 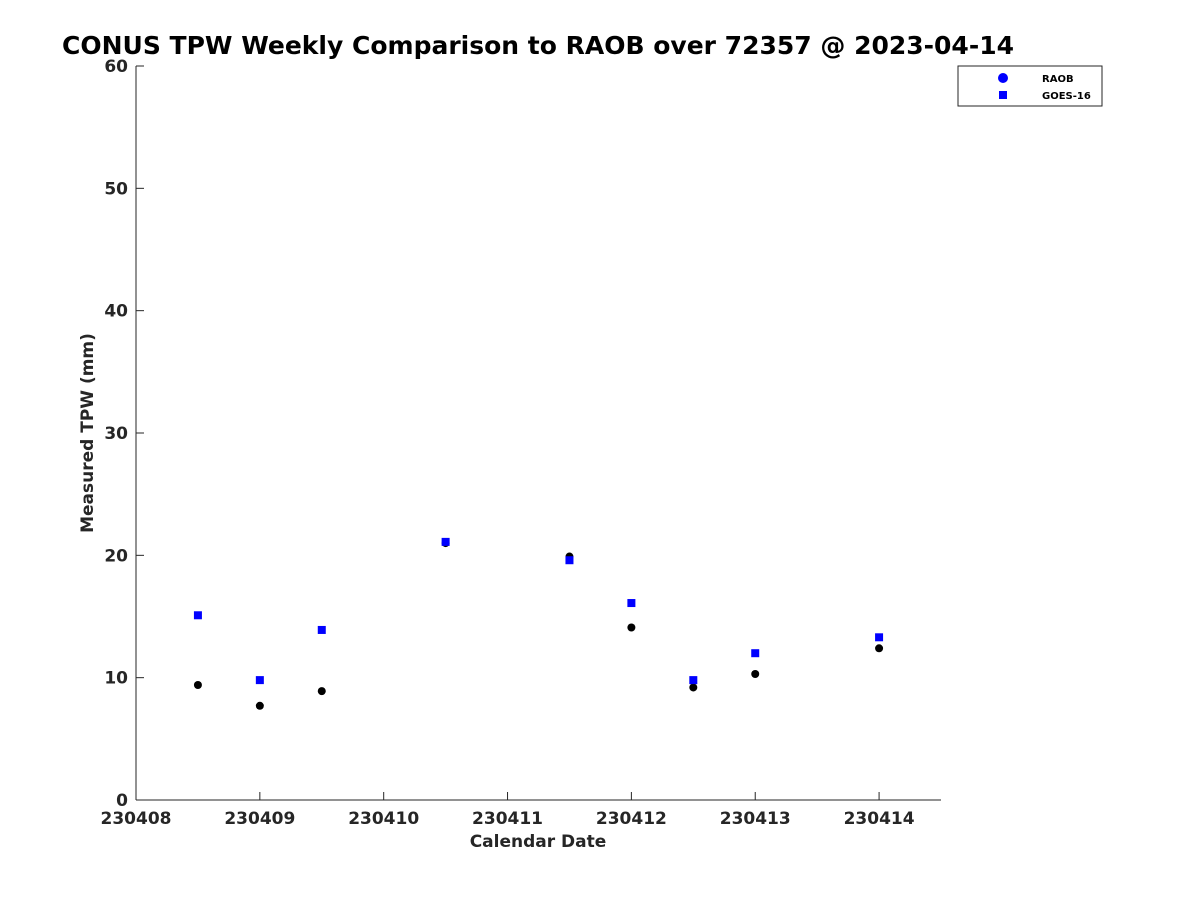 What do you see at coordinates (1066, 96) in the screenshot?
I see `legend-label: GOES-16` at bounding box center [1066, 96].